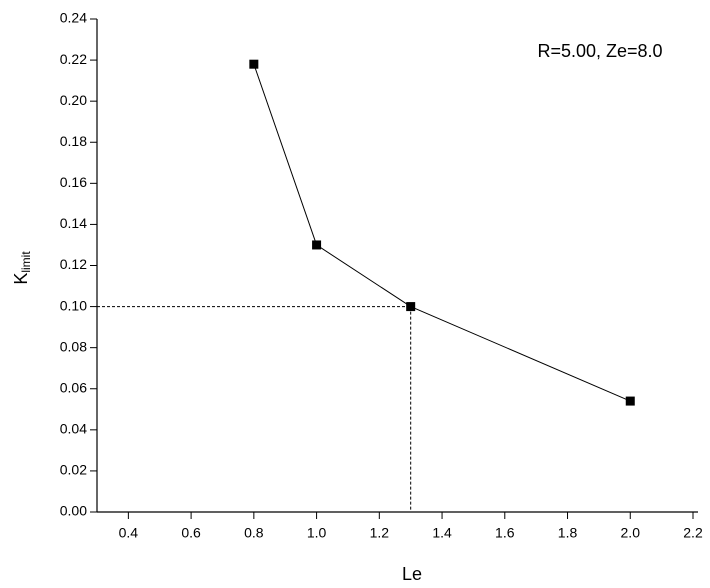 The image size is (710, 588). I want to click on y-tick-label: 0.10, so click(73, 305).